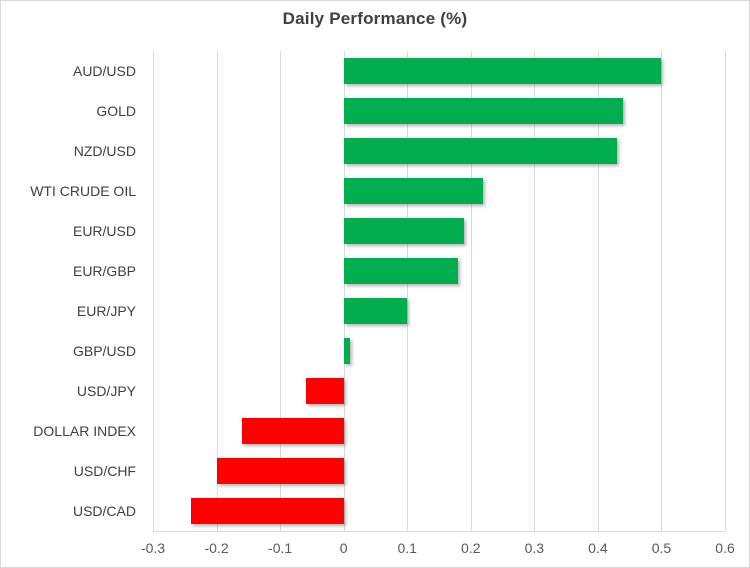 This screenshot has height=568, width=750. Describe the element at coordinates (116, 111) in the screenshot. I see `category-label: GOLD` at that location.